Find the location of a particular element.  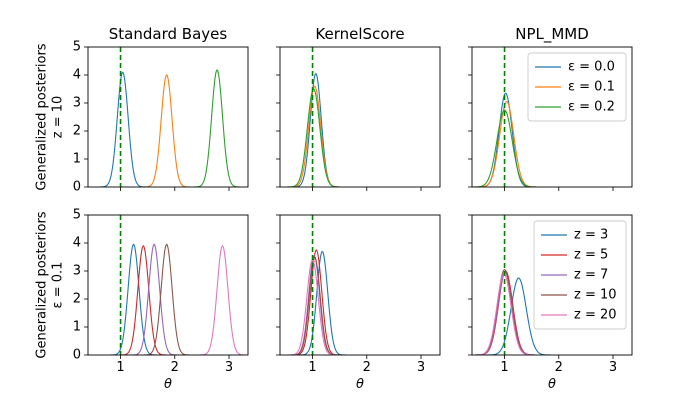

density-curve-r1-c1-s3 is located at coordinates (314, 305).